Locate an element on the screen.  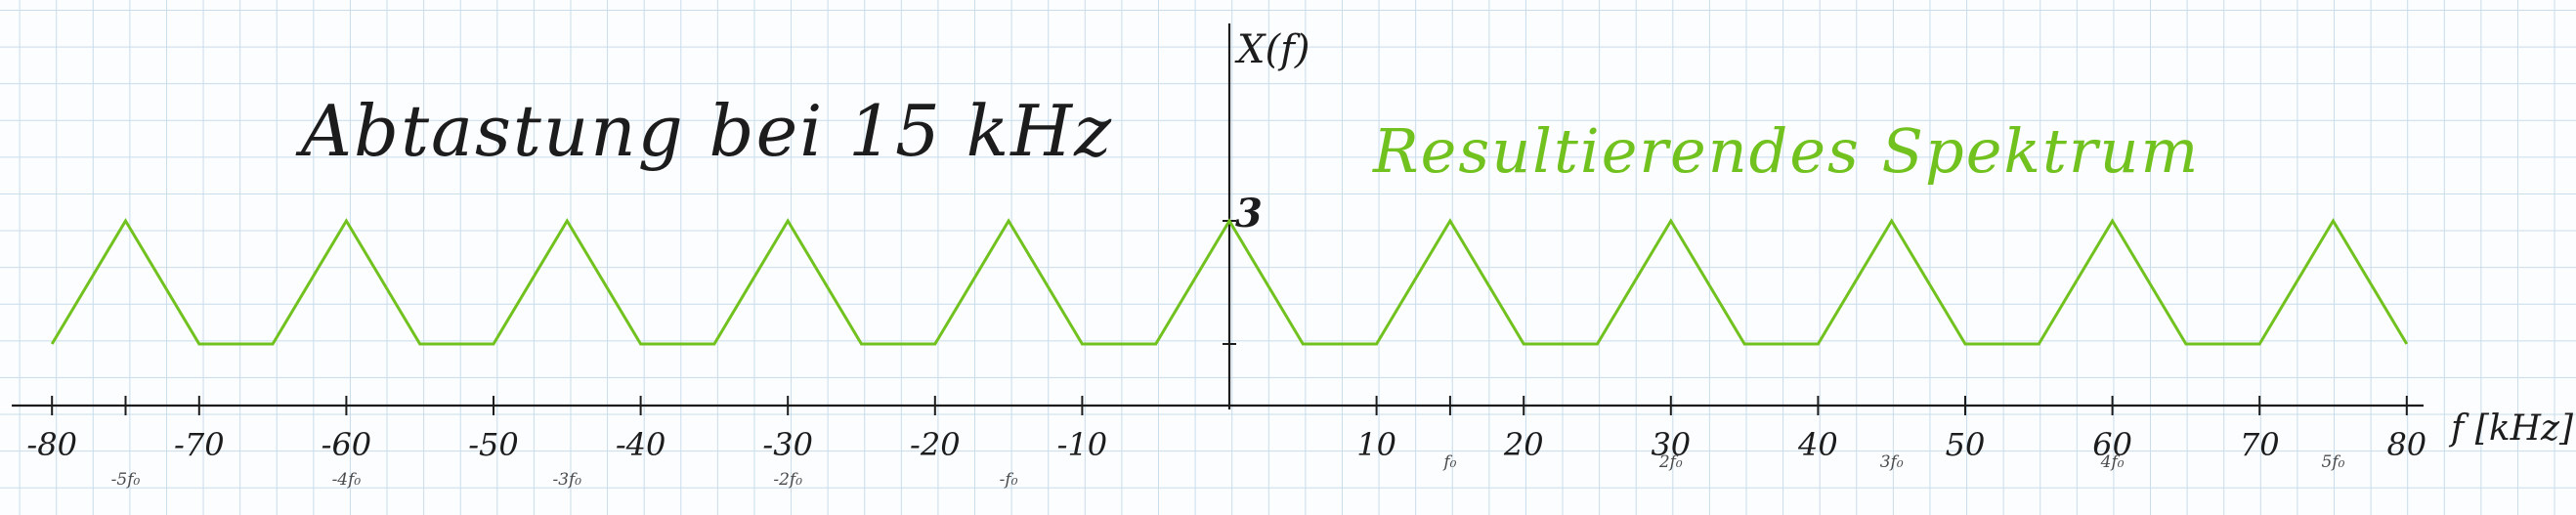
x-tick-label: 80 is located at coordinates (2406, 444).